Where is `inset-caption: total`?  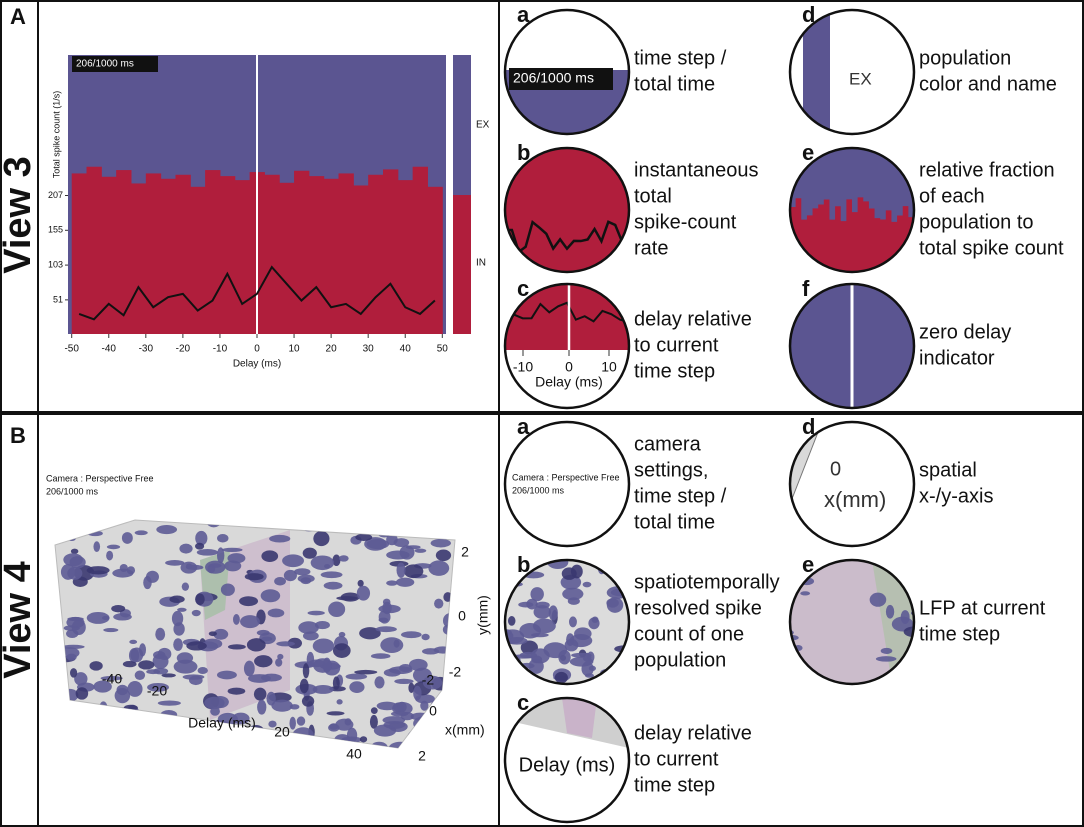
inset-caption: total is located at coordinates (653, 196).